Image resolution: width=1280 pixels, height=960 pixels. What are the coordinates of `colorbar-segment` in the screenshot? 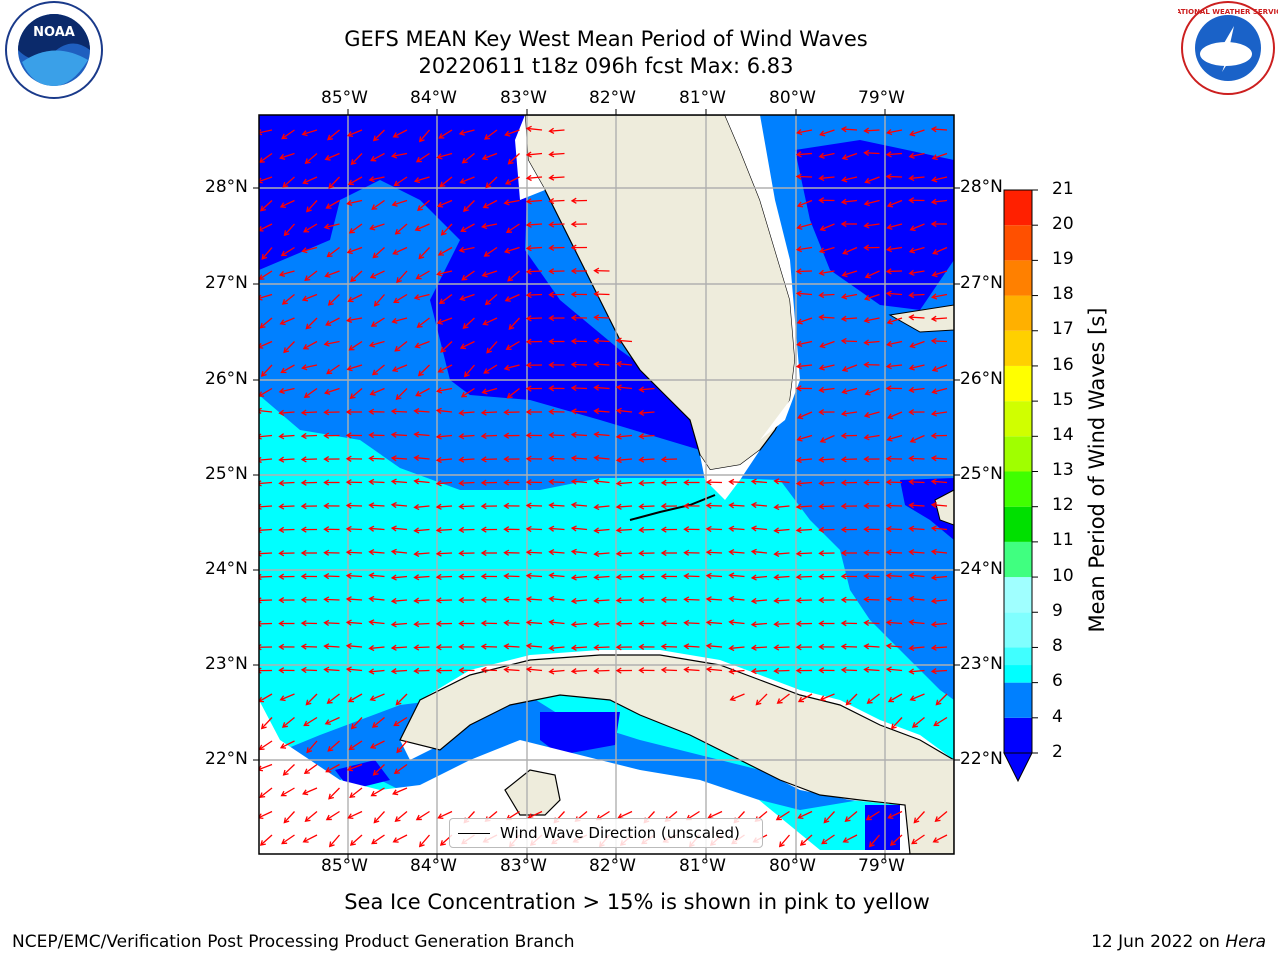 It's located at (1018, 348).